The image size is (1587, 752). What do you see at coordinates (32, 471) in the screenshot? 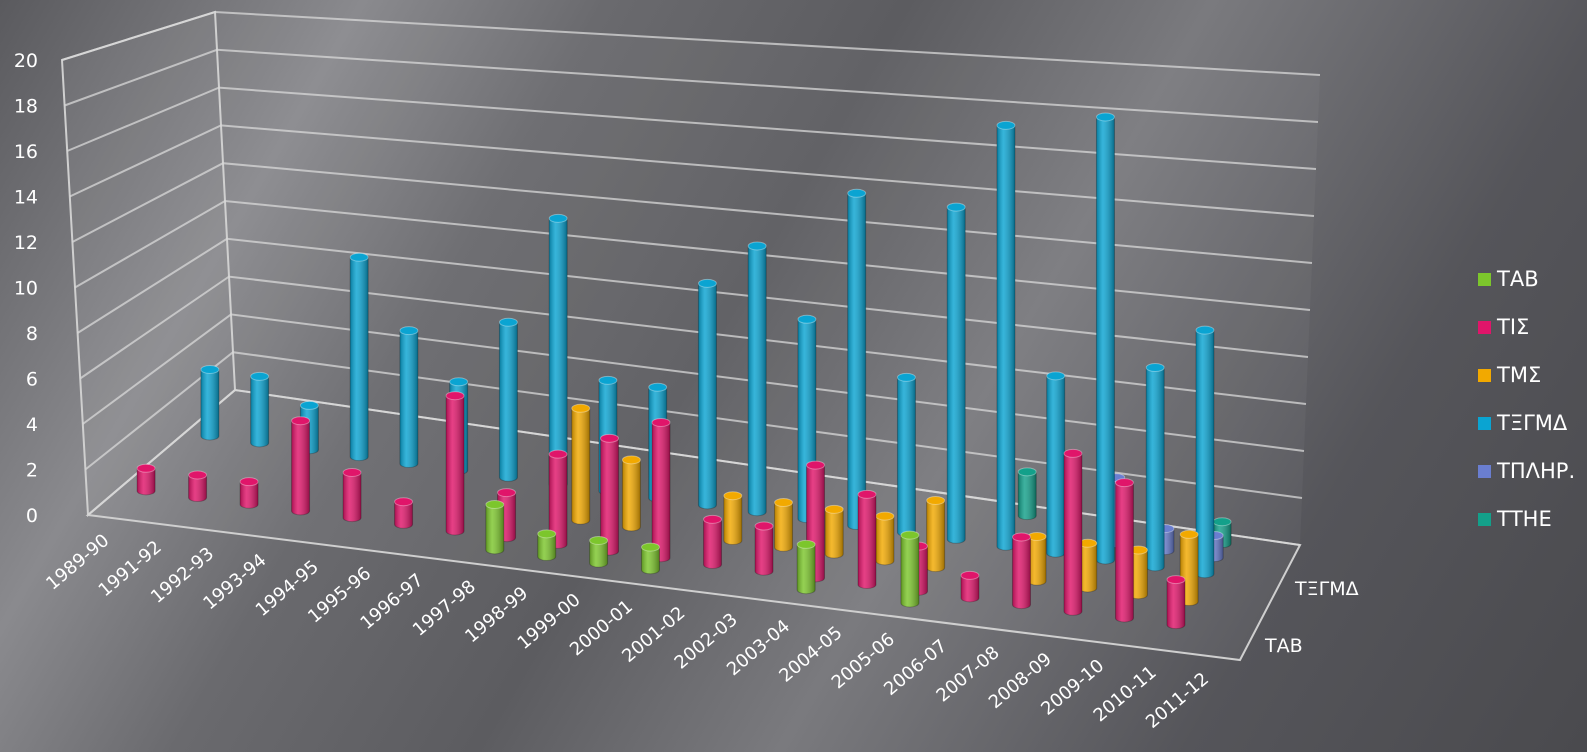
I see `y-tick-label: 2` at bounding box center [32, 471].